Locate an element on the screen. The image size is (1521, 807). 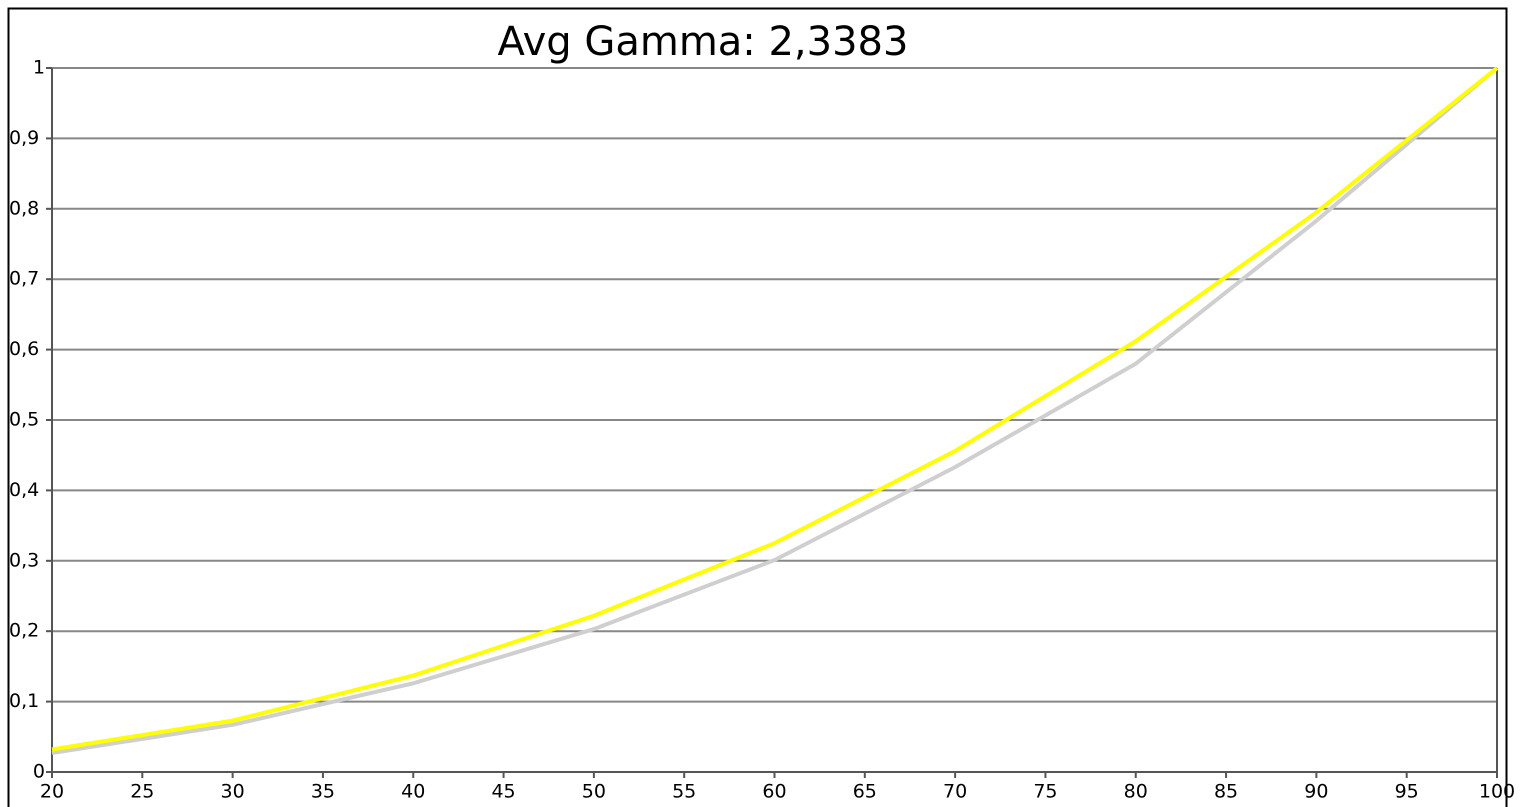
y-tick-label: 0,2 is located at coordinates (24, 631).